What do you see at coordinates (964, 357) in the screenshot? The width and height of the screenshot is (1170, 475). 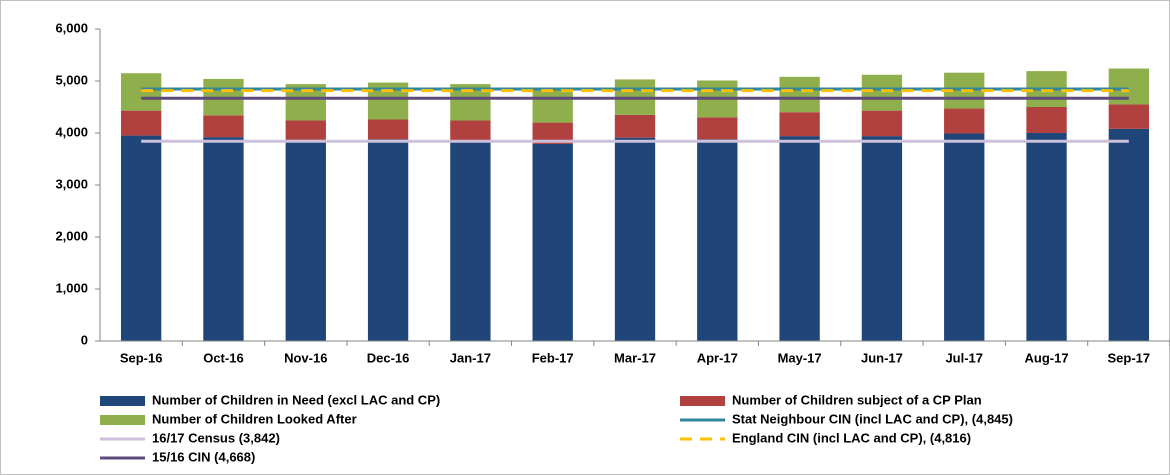 I see `x-tick-label: Jul-17` at bounding box center [964, 357].